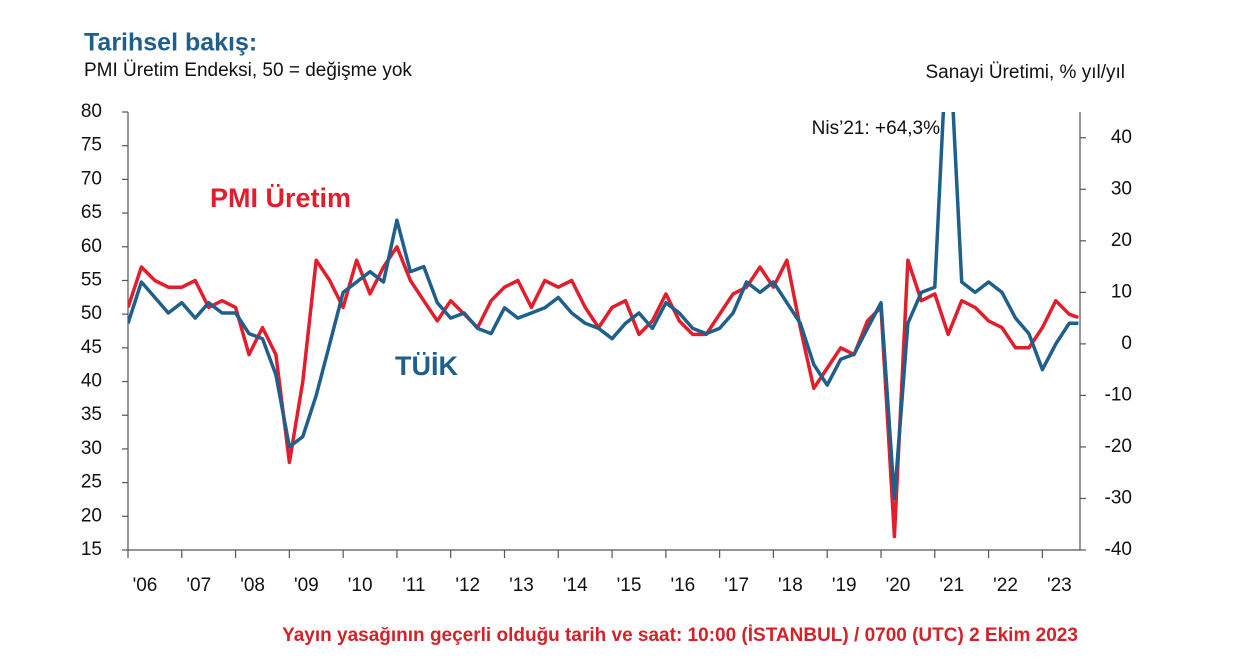 The width and height of the screenshot is (1245, 666). Describe the element at coordinates (1126, 343) in the screenshot. I see `y2-tick-label: 0` at that location.